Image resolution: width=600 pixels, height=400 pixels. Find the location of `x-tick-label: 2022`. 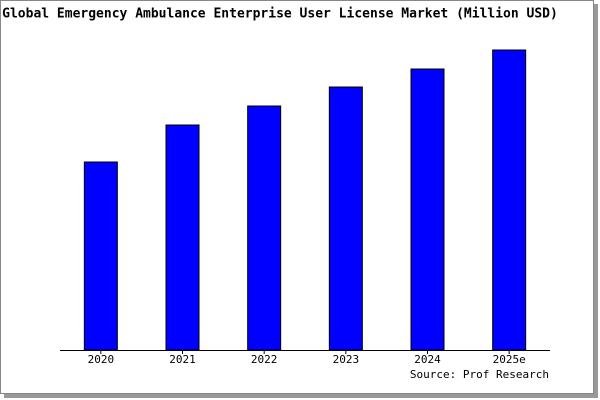

x-tick-label: 2022 is located at coordinates (264, 359).